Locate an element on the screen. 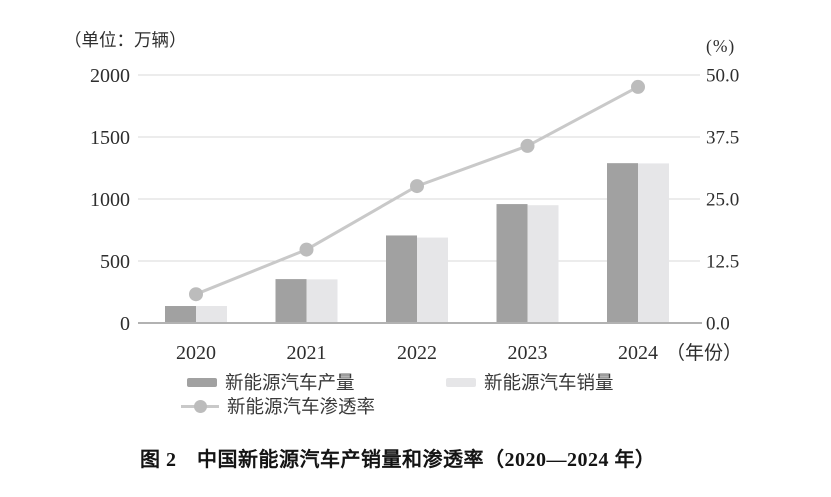 The image size is (831, 497). figure-caption: 图 2 中国新能源汽车产销量和渗透率（2020—2024 年） is located at coordinates (398, 460).